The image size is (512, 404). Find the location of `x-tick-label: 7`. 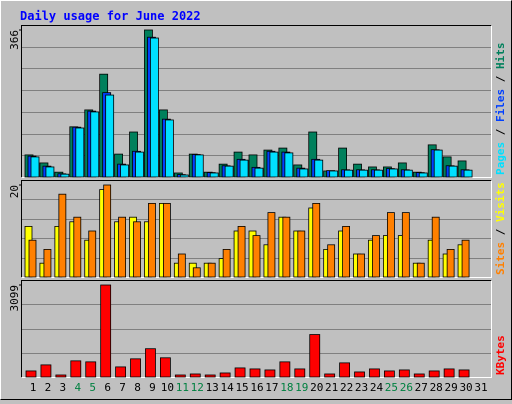

x-tick-label: 7 is located at coordinates (122, 387).